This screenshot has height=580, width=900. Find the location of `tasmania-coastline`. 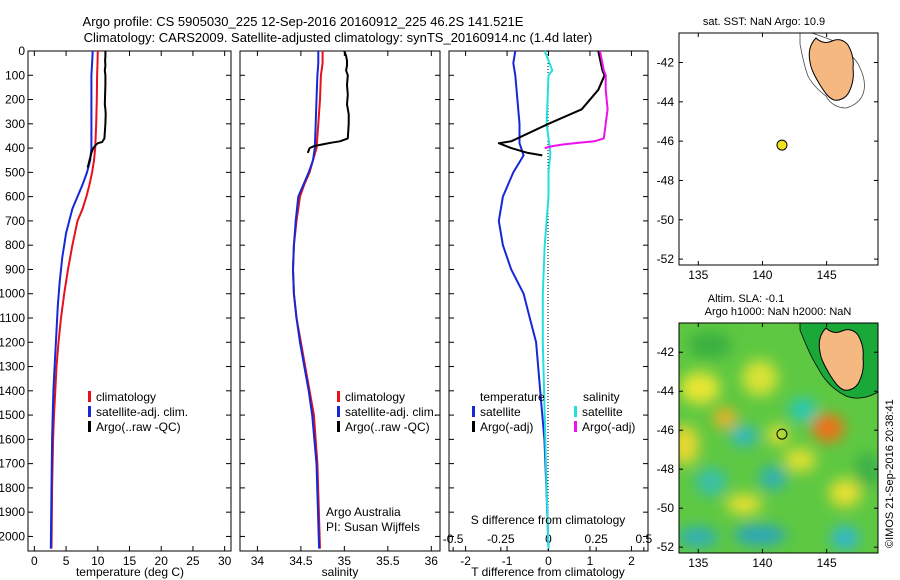

tasmania-coastline is located at coordinates (831, 69).